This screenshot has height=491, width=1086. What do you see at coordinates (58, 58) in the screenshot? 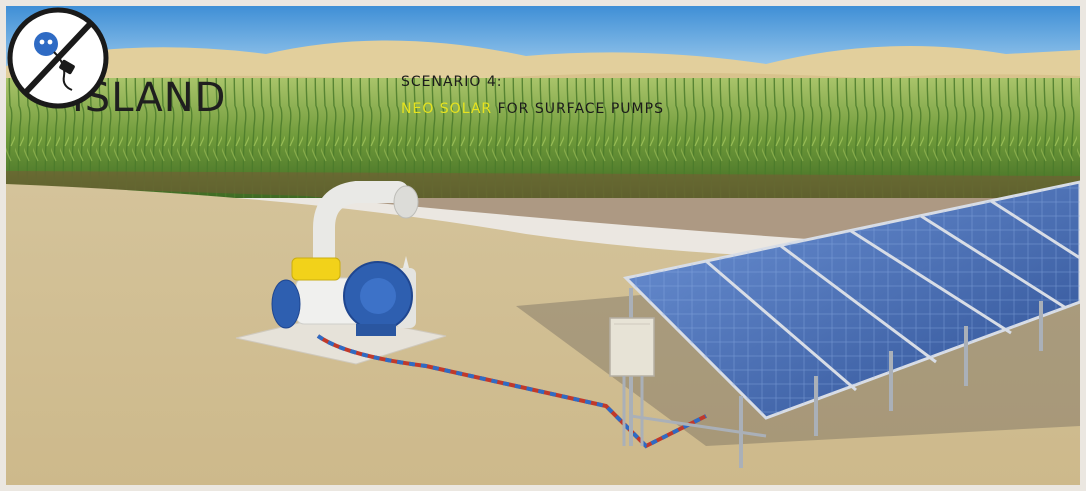
I see `no-grid-plug-icon` at bounding box center [58, 58].